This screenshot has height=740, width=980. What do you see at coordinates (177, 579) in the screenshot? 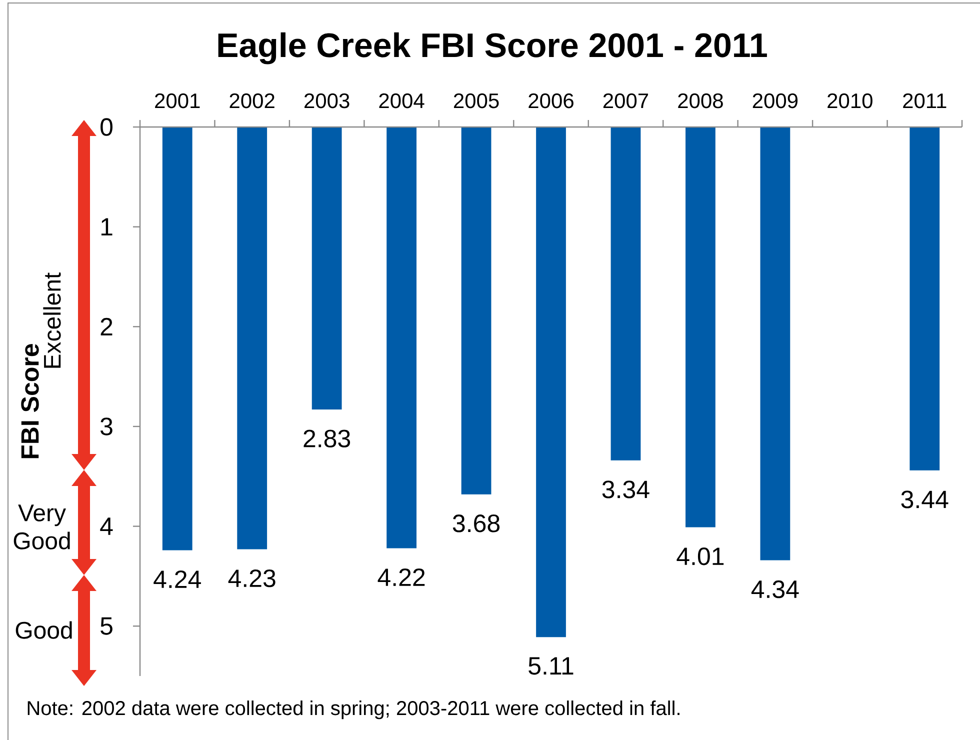
I see `data-label: 4.24` at bounding box center [177, 579].